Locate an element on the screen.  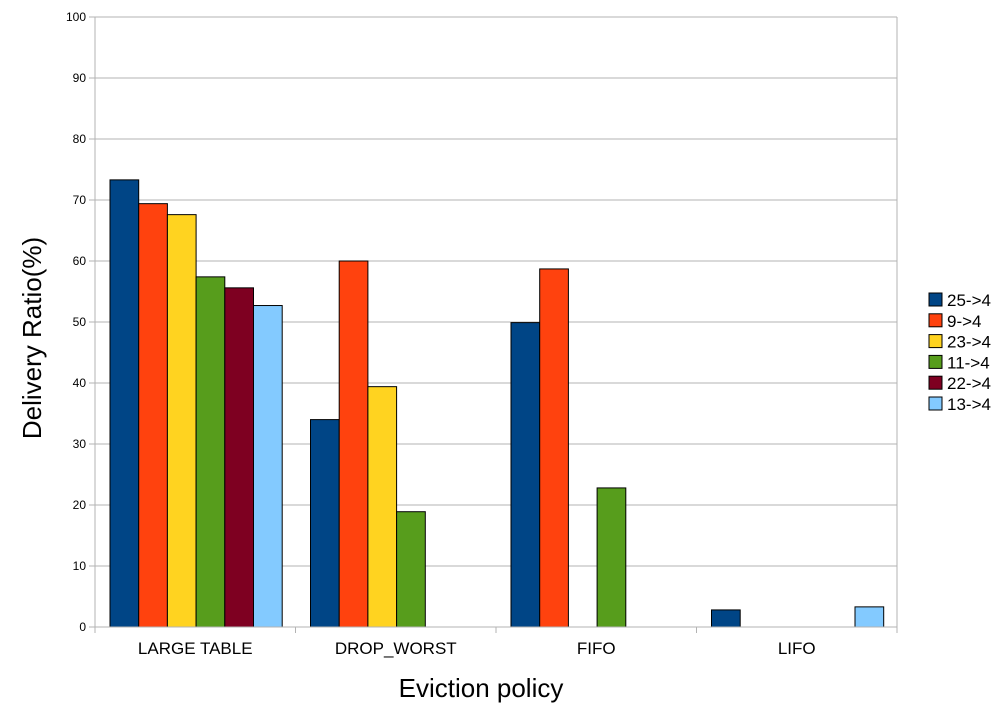
x-category-label: LARGE TABLE is located at coordinates (195, 648).